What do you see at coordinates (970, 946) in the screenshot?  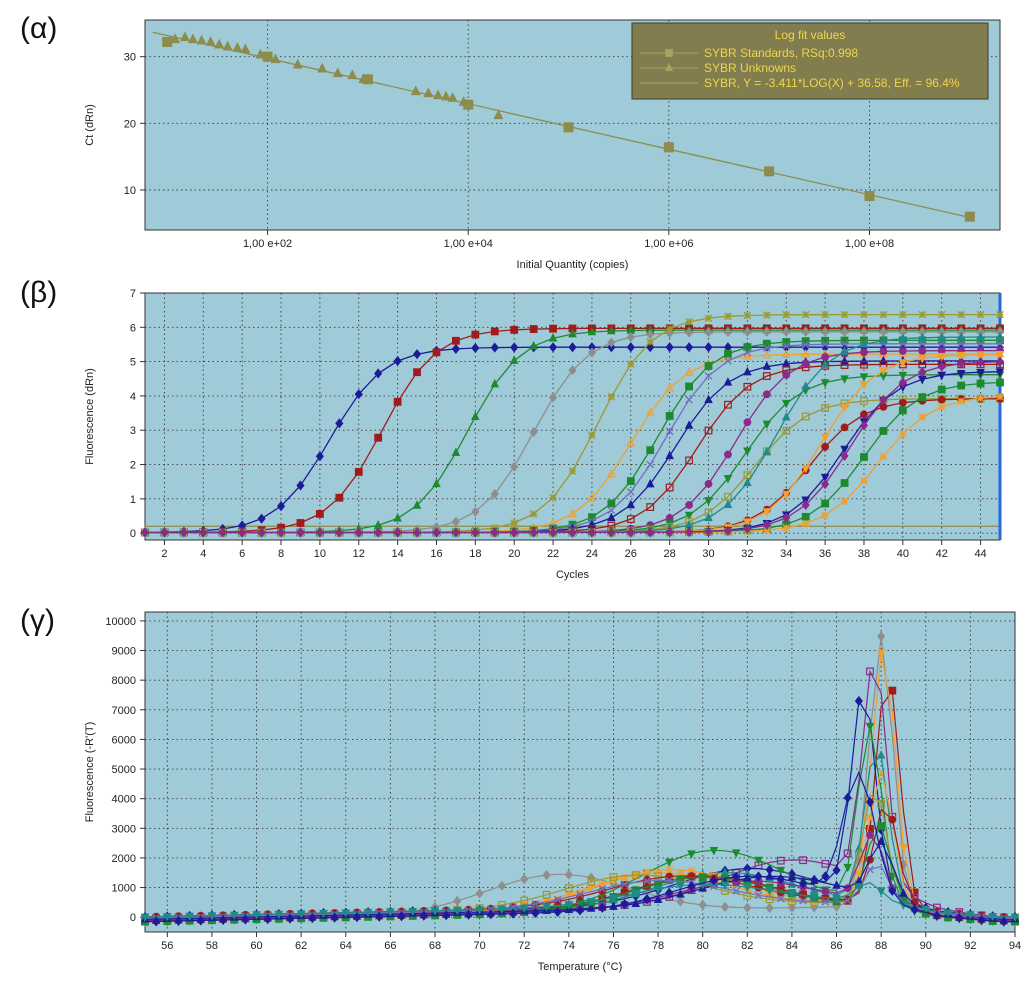 I see `x-tick-label: 92` at bounding box center [970, 946].